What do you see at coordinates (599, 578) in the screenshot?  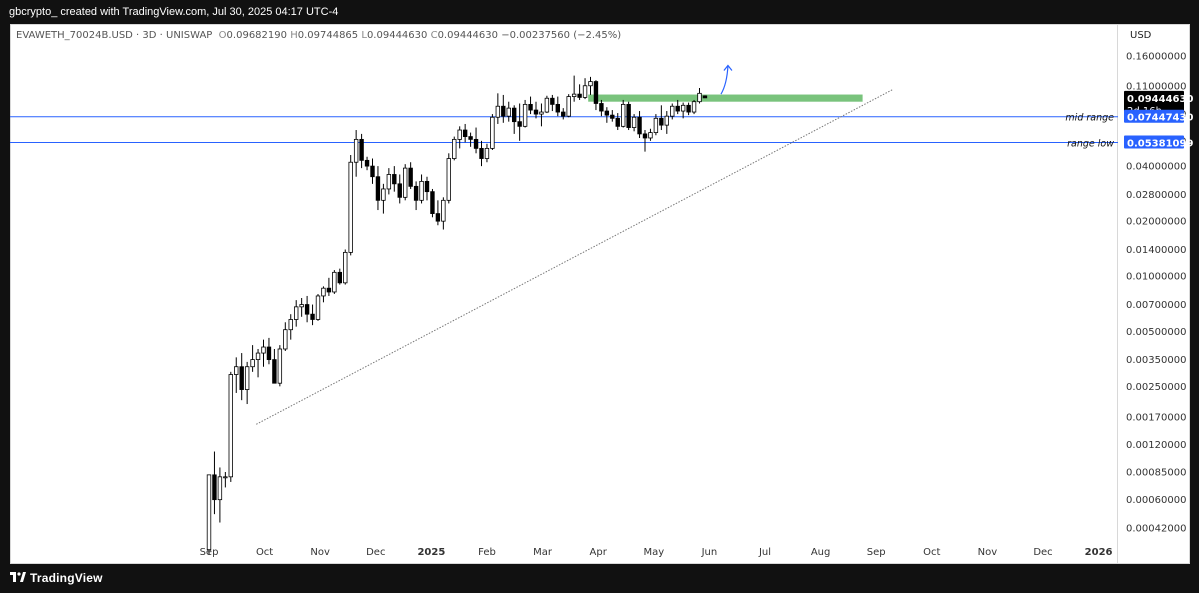 I see `footer-bar: TradingView` at bounding box center [599, 578].